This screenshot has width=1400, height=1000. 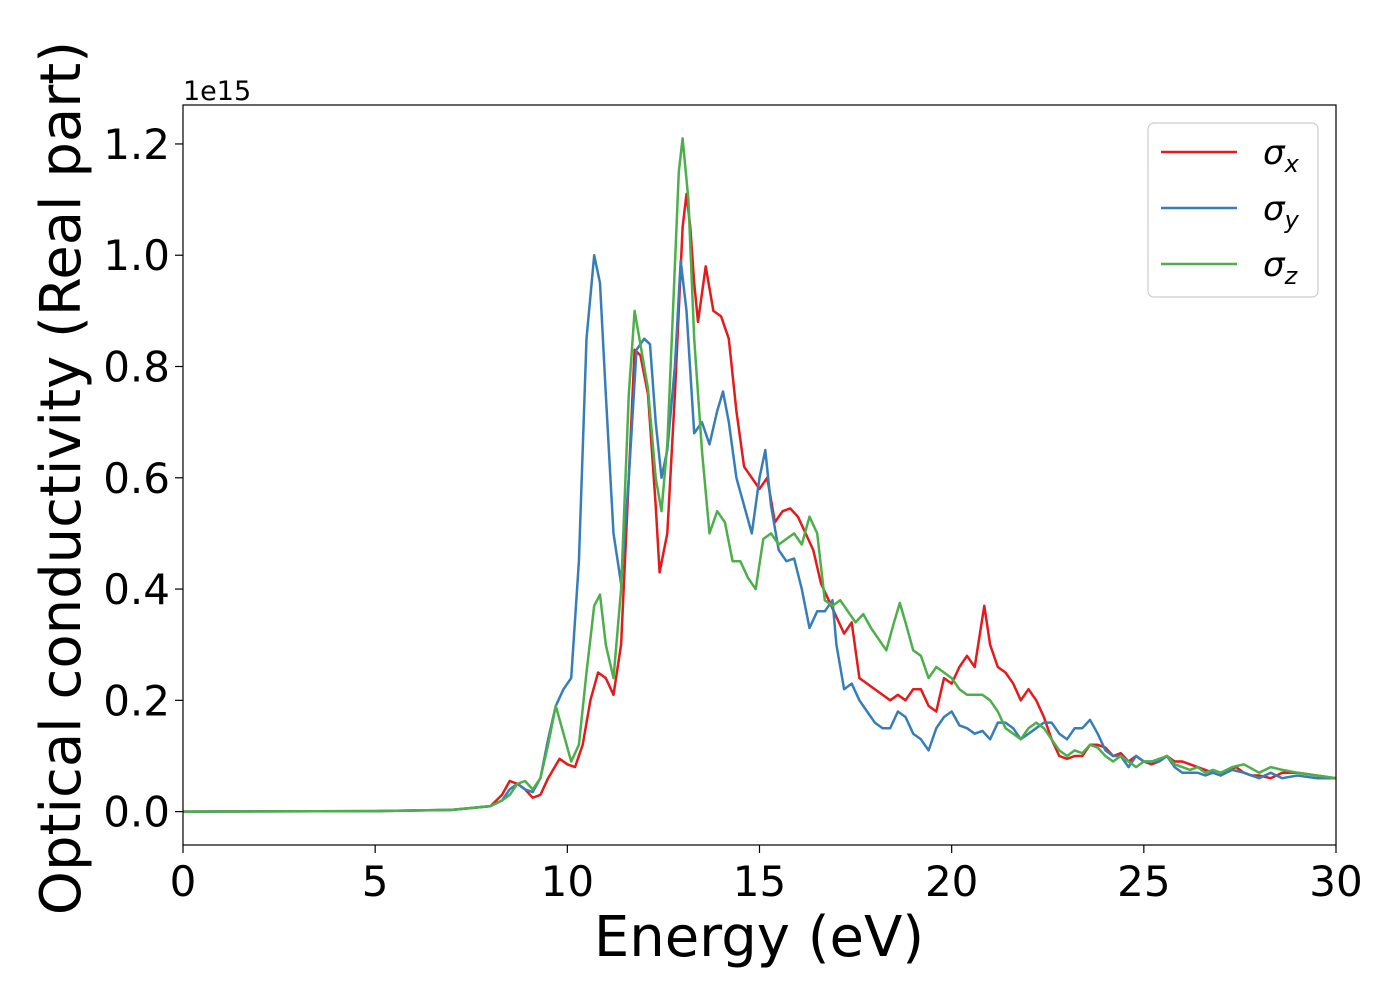 I want to click on y-tick-label: 0.8, so click(x=136, y=367).